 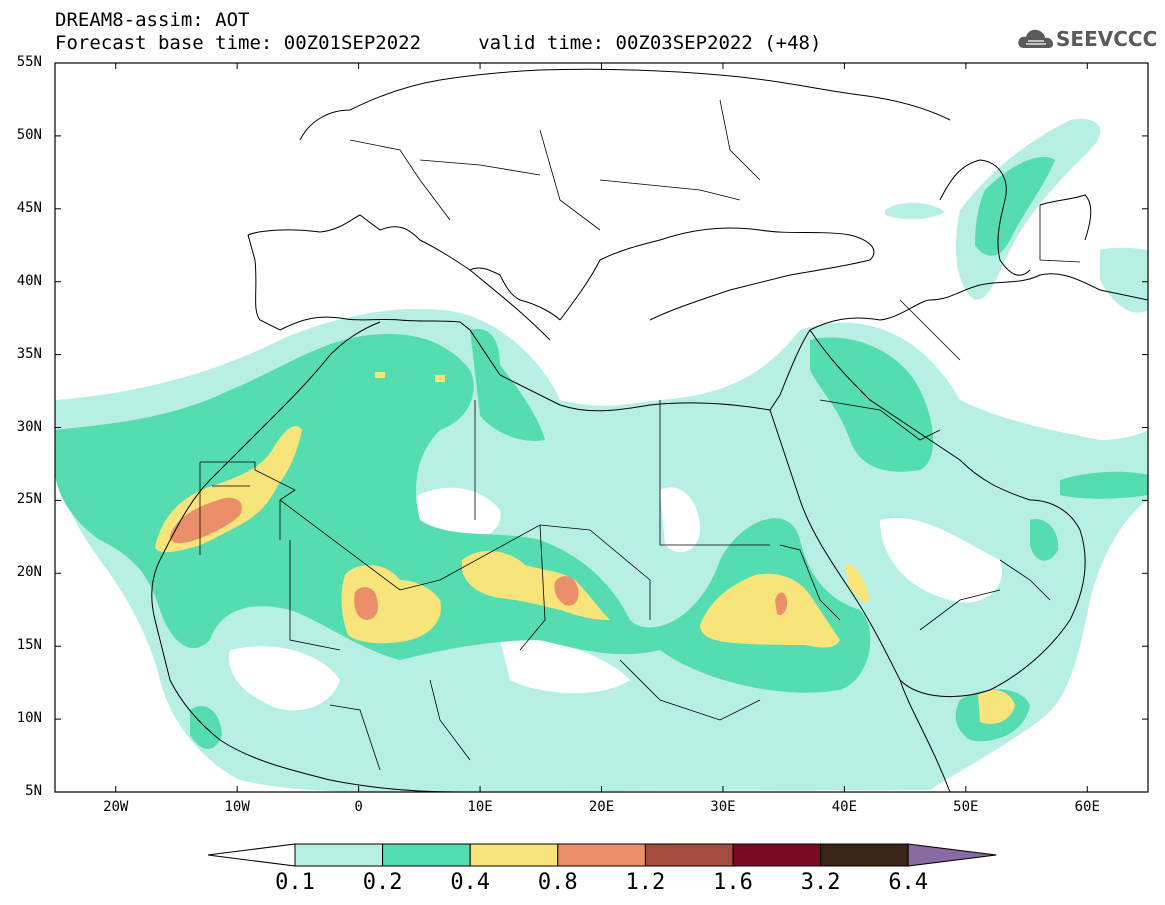 What do you see at coordinates (251, 855) in the screenshot?
I see `colorbar-min-arrow` at bounding box center [251, 855].